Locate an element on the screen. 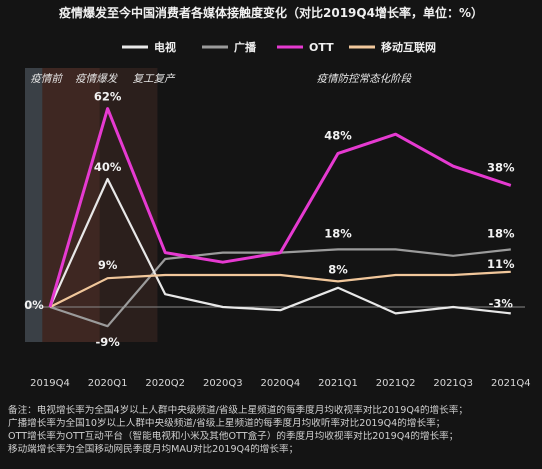 The height and width of the screenshot is (469, 542). phase-labels: 疫情前 疫情爆发 复工复产 疫情防控常态化阶段 is located at coordinates (221, 79).